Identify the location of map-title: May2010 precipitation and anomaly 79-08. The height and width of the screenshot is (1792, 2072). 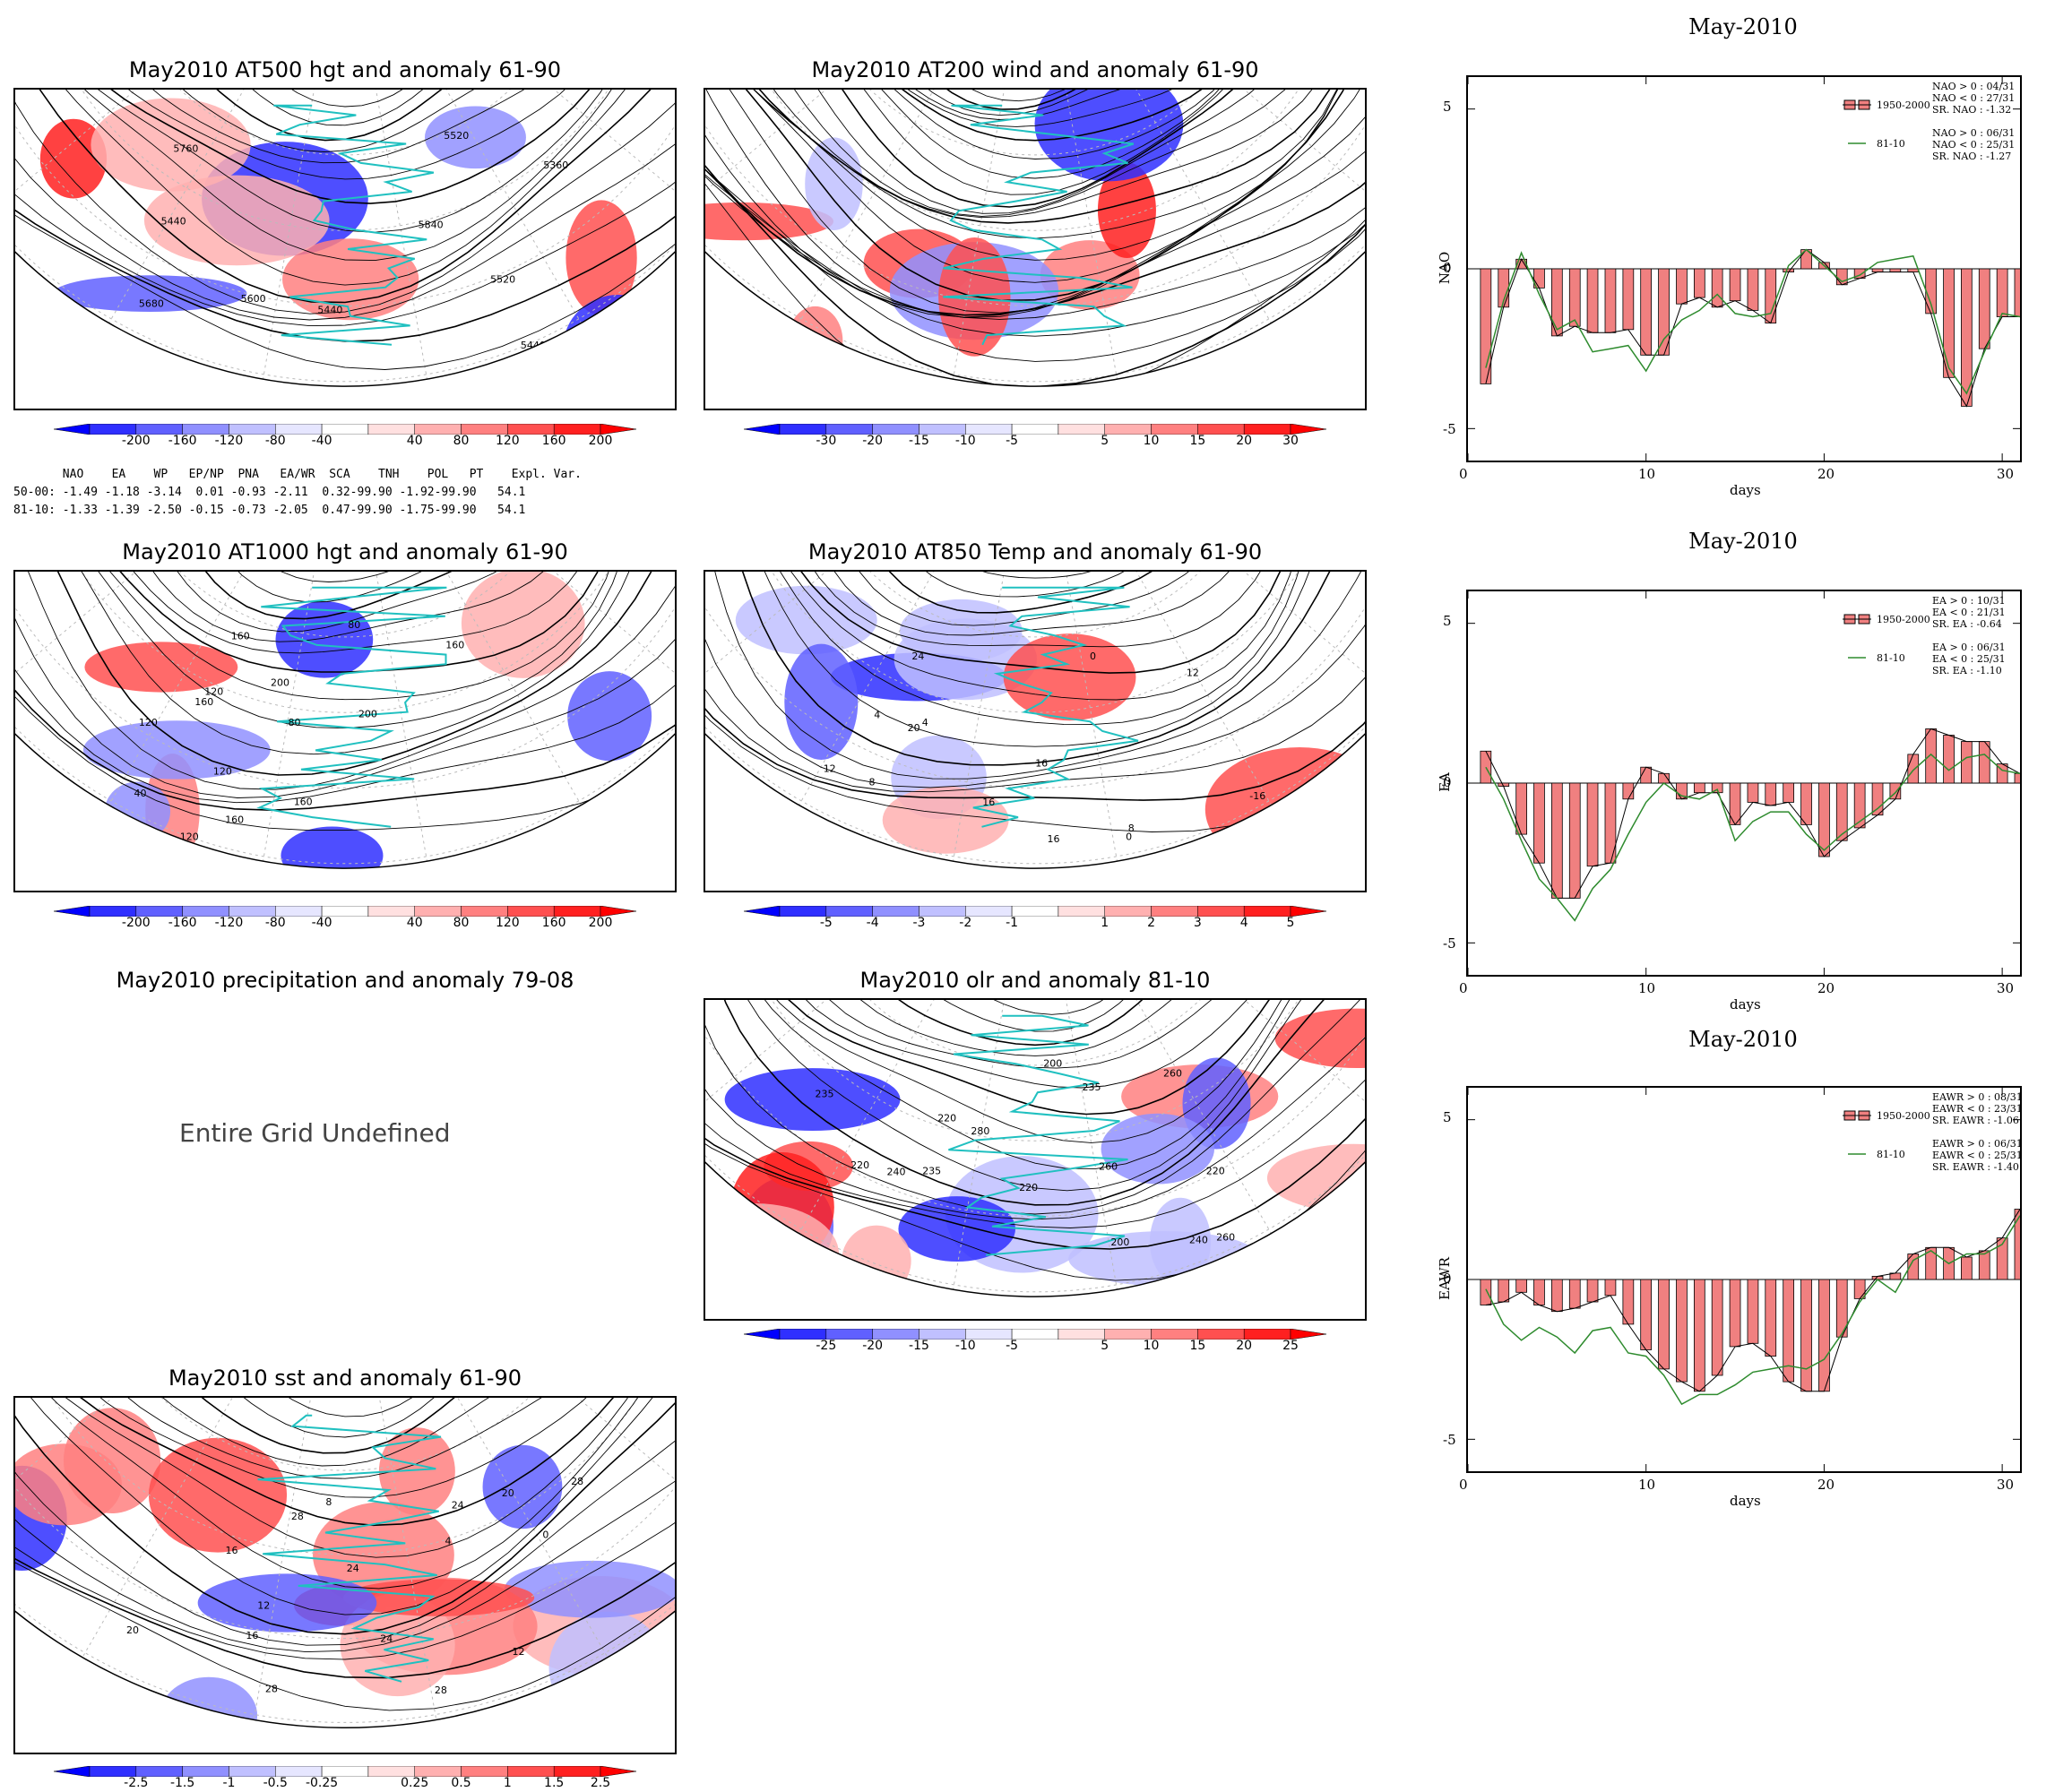
(345, 981).